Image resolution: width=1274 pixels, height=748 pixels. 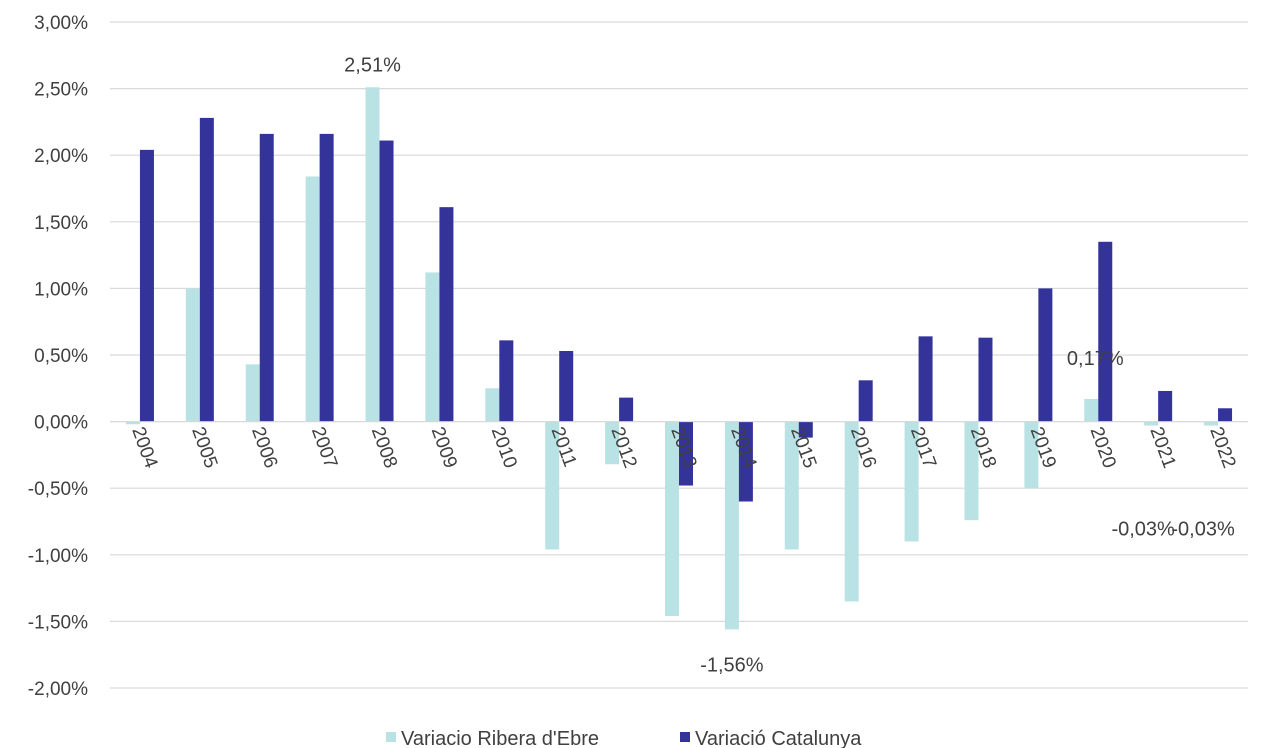 What do you see at coordinates (132, 423) in the screenshot?
I see `bar-ribera-2004` at bounding box center [132, 423].